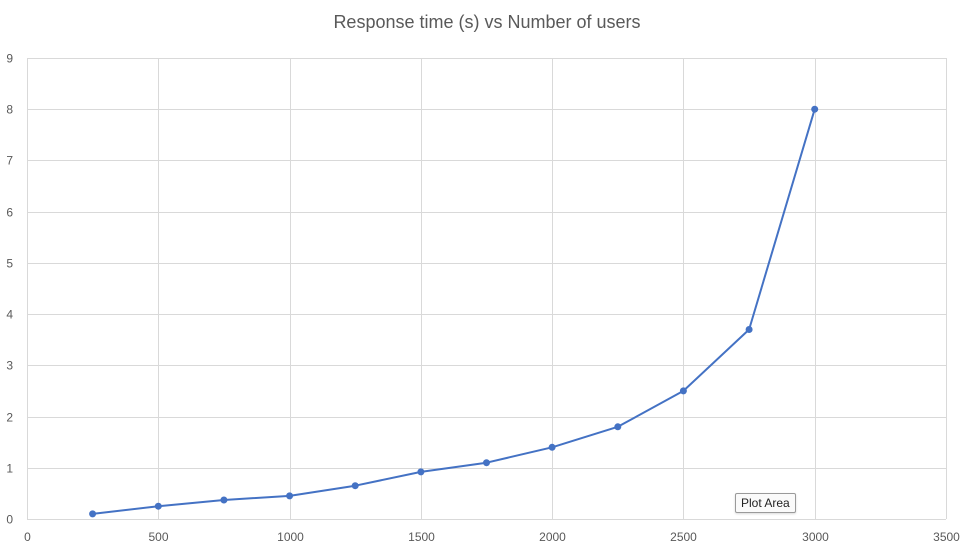 Image resolution: width=974 pixels, height=556 pixels. What do you see at coordinates (487, 22) in the screenshot?
I see `chart-title: Response time (s) vs Number of users` at bounding box center [487, 22].